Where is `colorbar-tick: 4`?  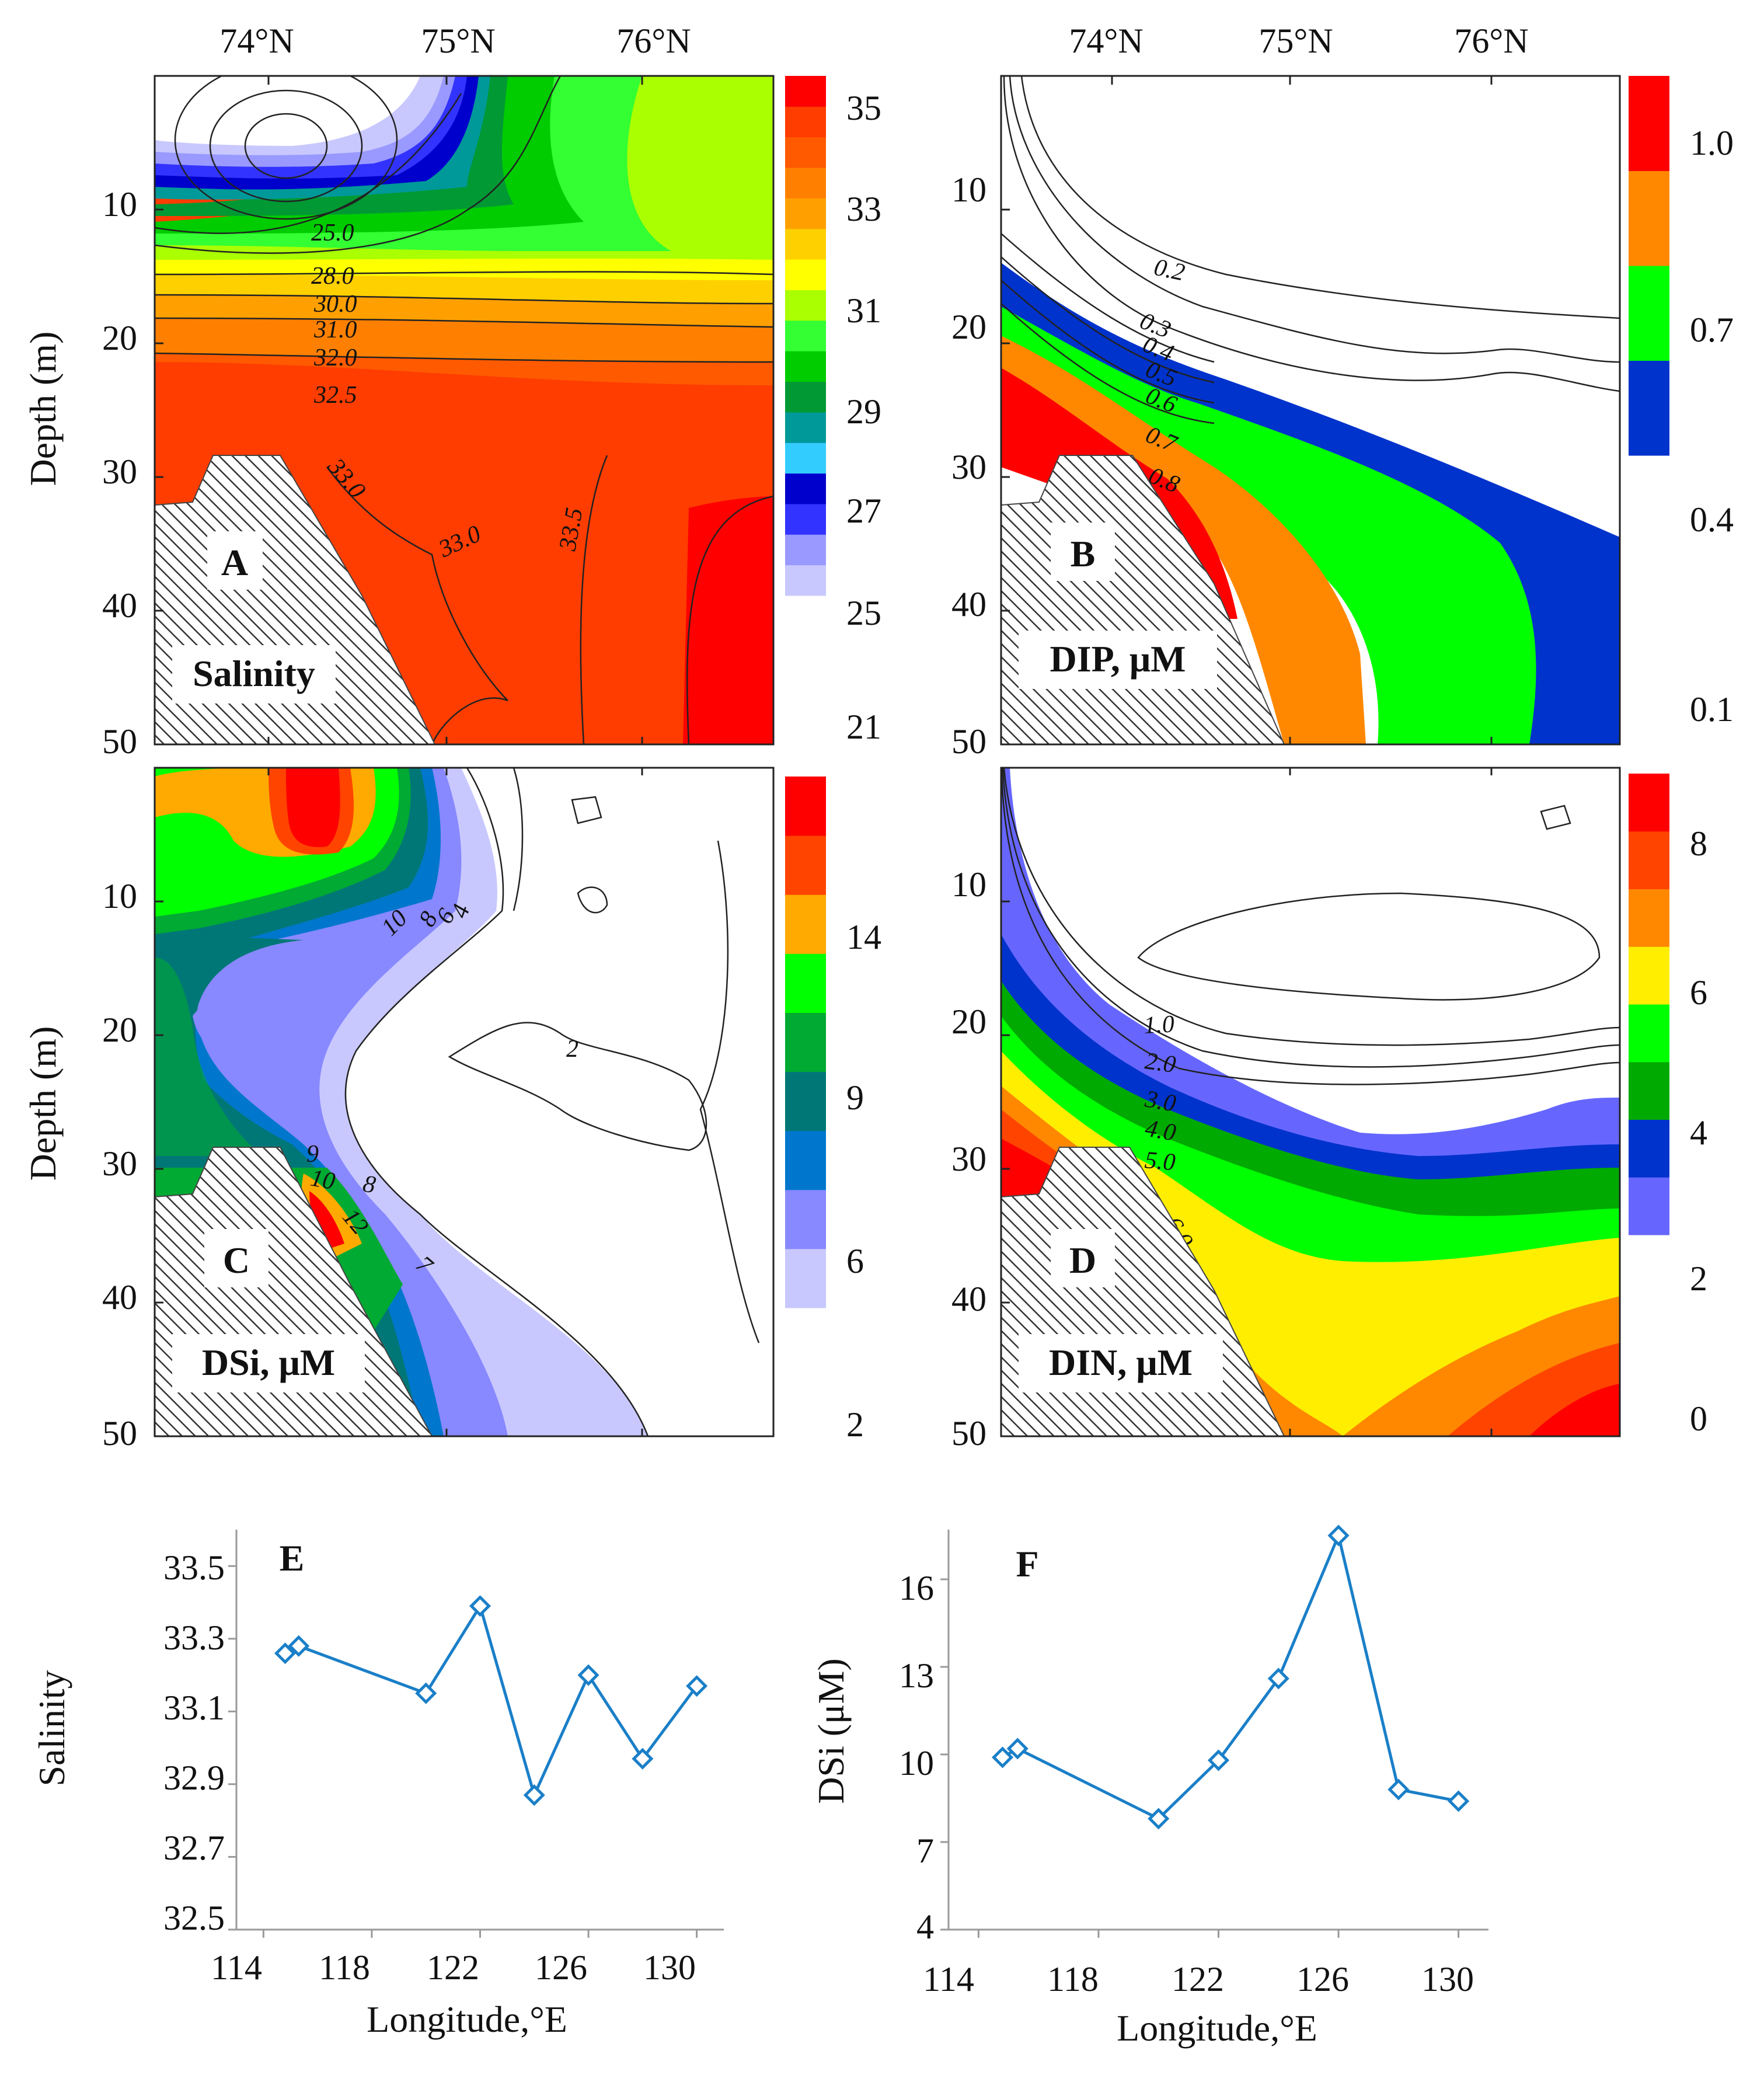 colorbar-tick: 4 is located at coordinates (1698, 1132).